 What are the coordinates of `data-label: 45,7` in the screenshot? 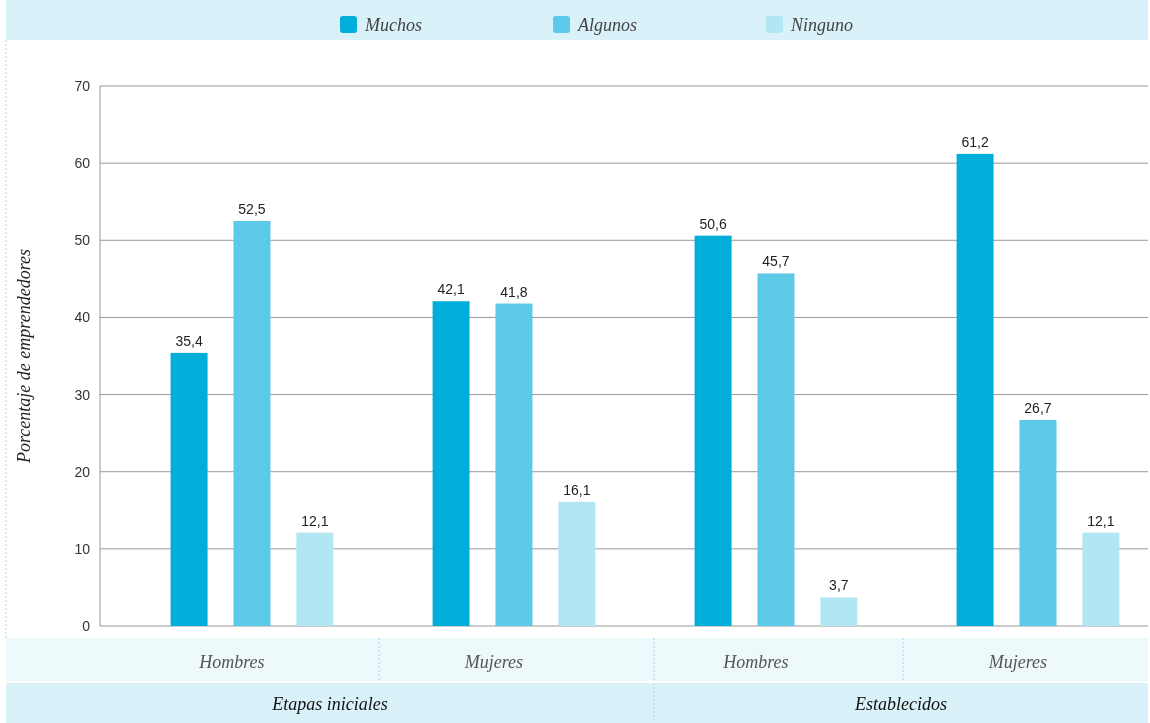 It's located at (776, 261).